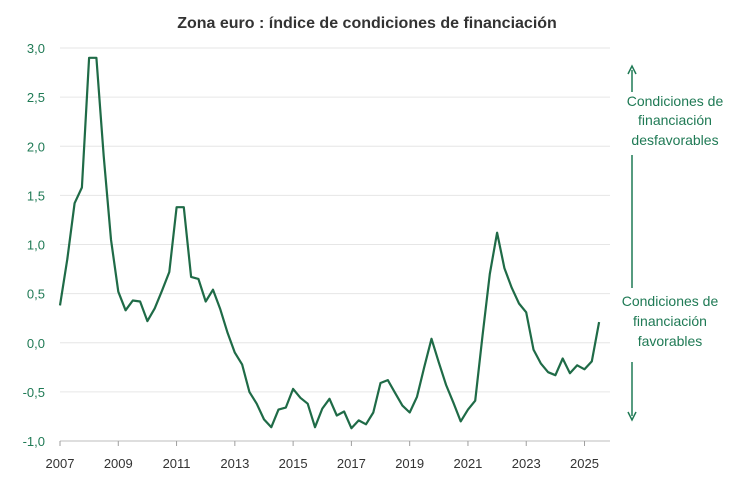 The width and height of the screenshot is (734, 483). What do you see at coordinates (34, 392) in the screenshot?
I see `y-tick-label: -0,5` at bounding box center [34, 392].